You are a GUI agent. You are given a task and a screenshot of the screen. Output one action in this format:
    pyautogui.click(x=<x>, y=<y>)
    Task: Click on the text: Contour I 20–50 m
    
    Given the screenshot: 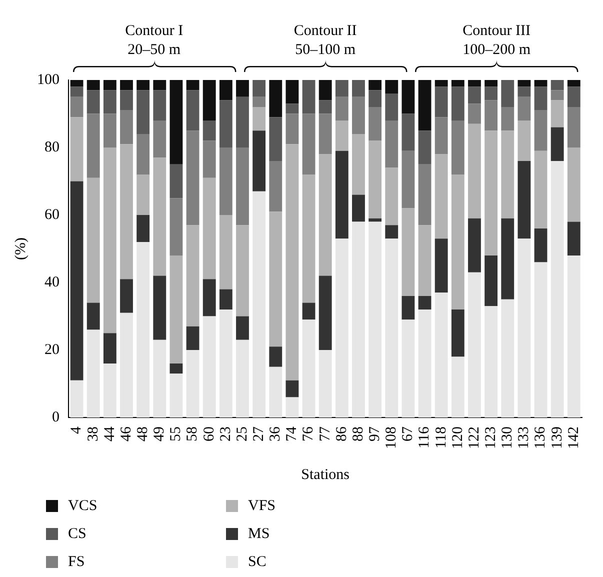 What is the action you would take?
    pyautogui.click(x=154, y=40)
    